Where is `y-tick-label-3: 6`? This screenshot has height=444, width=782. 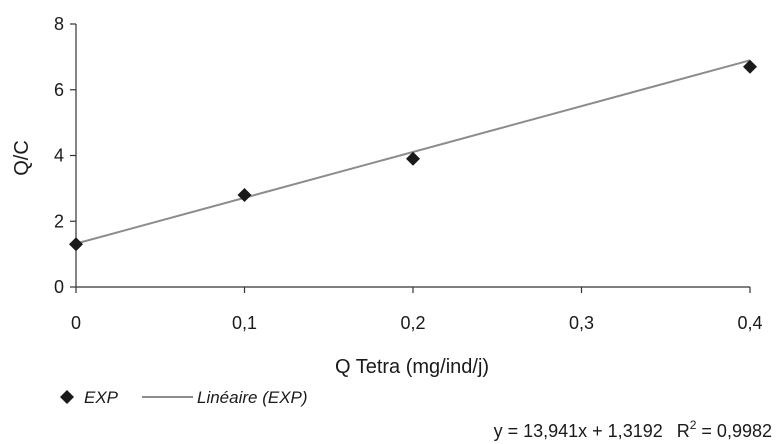 y-tick-label-3: 6 is located at coordinates (59, 90).